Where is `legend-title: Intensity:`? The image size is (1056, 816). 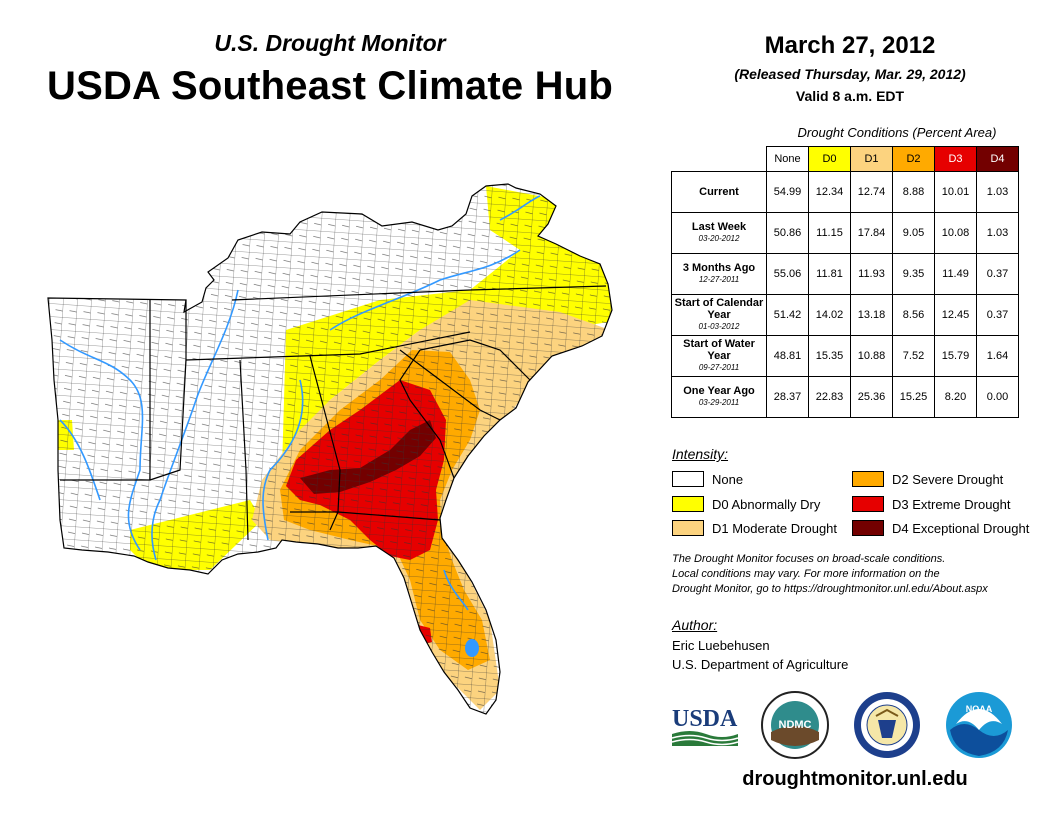 legend-title: Intensity: is located at coordinates (700, 454).